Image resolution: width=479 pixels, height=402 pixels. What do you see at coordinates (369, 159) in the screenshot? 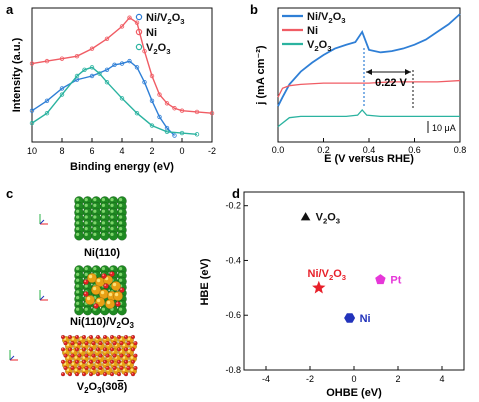
I see `panel-b-xlabel: E (V versus RHE)` at bounding box center [369, 159].